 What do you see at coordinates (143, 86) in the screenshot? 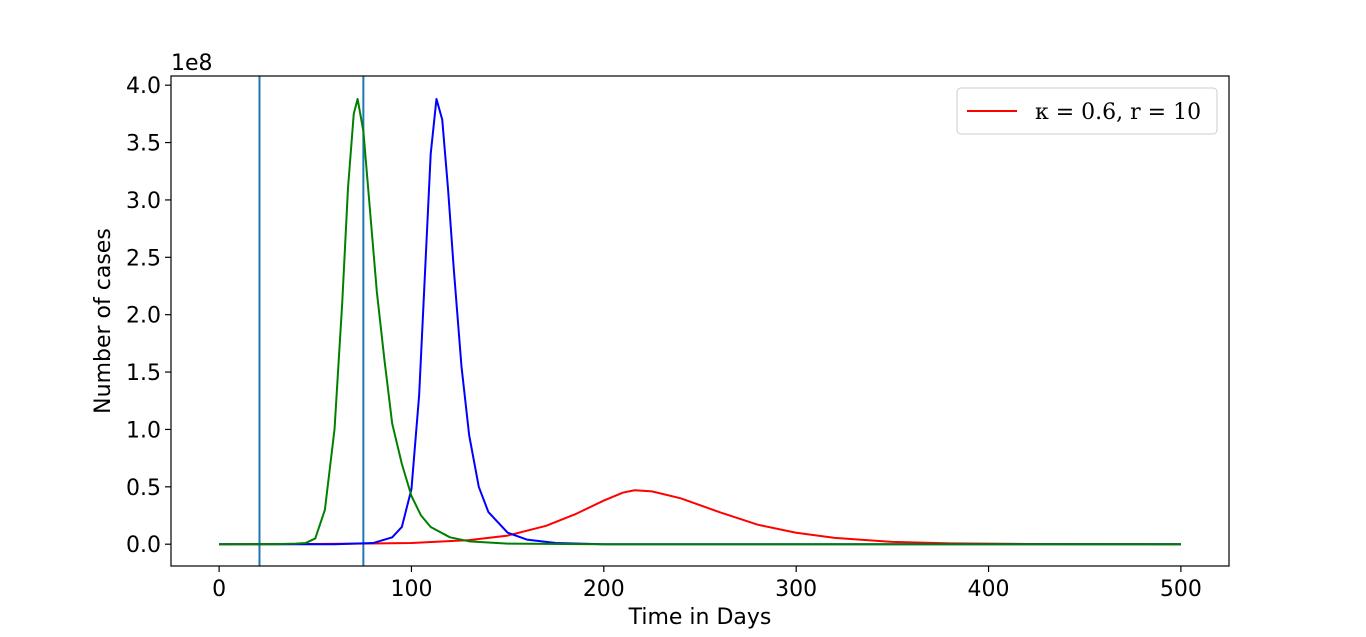
I see `y-tick-label: 4.0` at bounding box center [143, 86].